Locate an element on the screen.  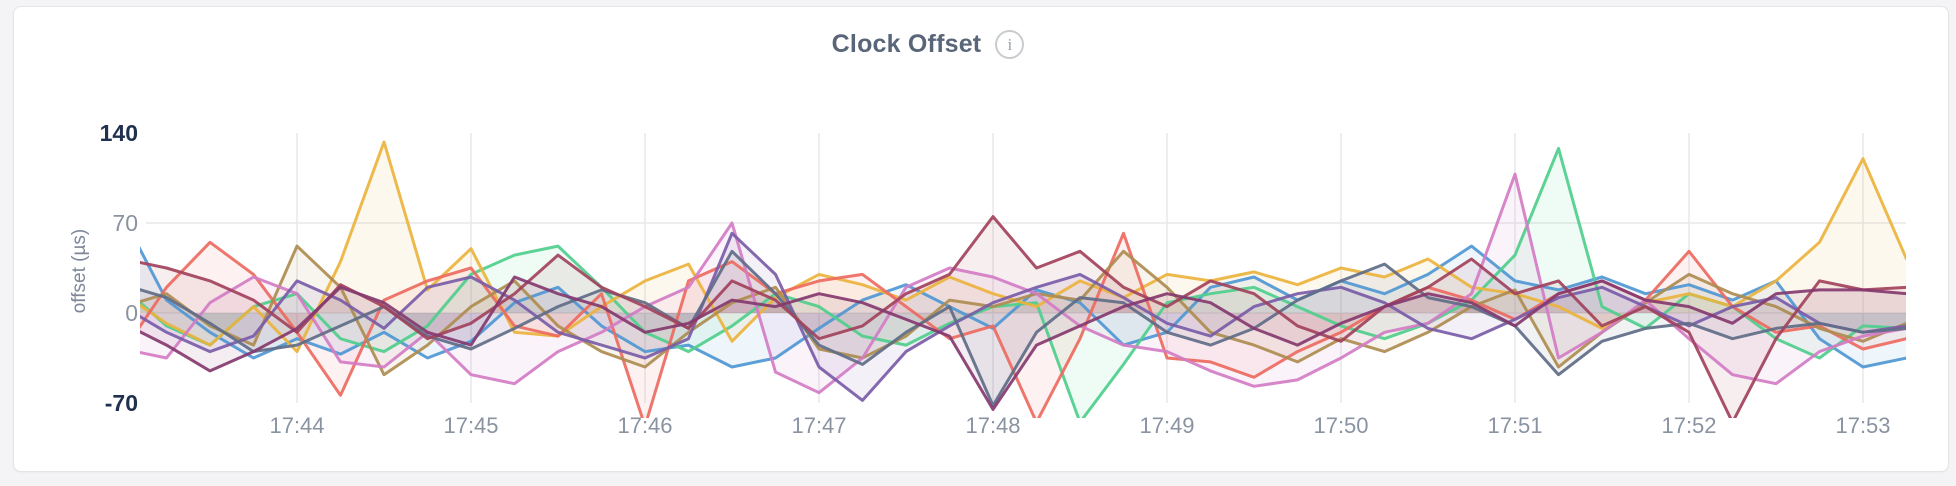
chart-title: Clock Offset is located at coordinates (906, 44).